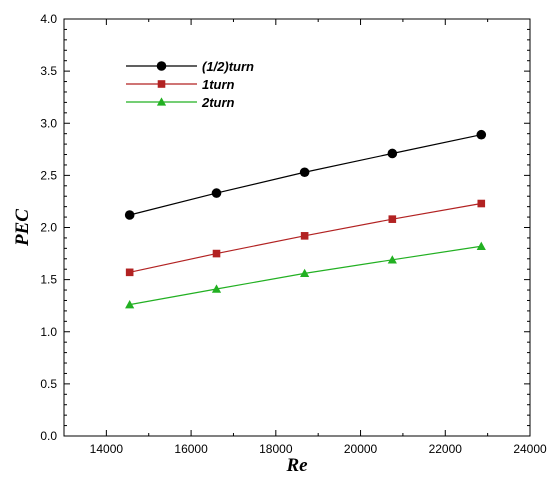 The image size is (550, 486). I want to click on legend-item: (1/2)turn, so click(190, 66).